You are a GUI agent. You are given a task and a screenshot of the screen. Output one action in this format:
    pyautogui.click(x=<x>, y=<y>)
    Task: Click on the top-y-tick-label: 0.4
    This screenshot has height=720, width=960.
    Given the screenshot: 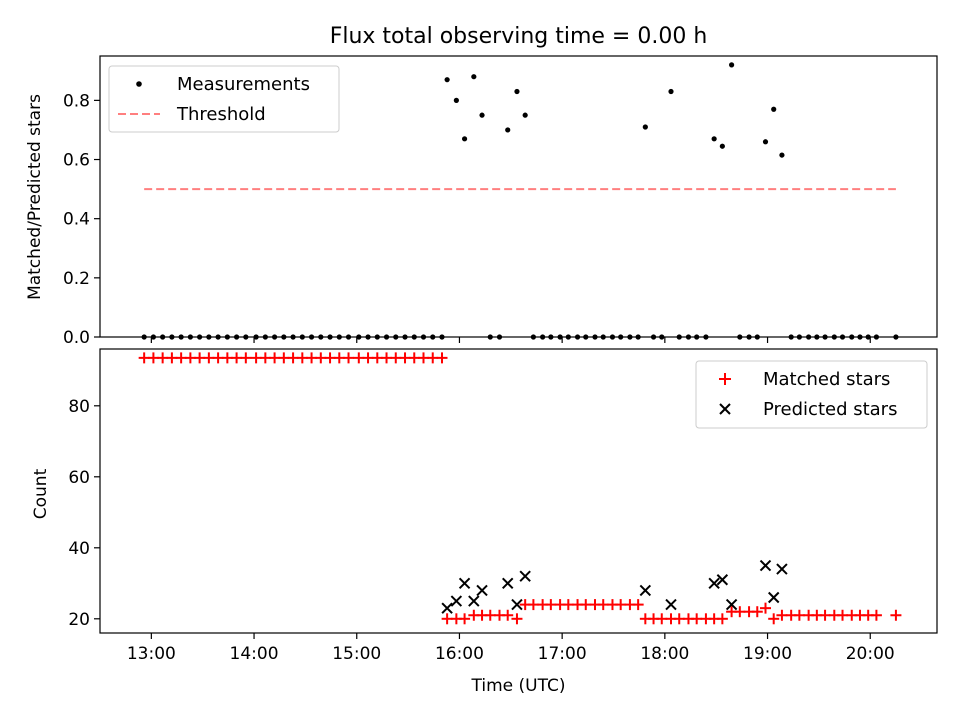 What is the action you would take?
    pyautogui.click(x=76, y=220)
    